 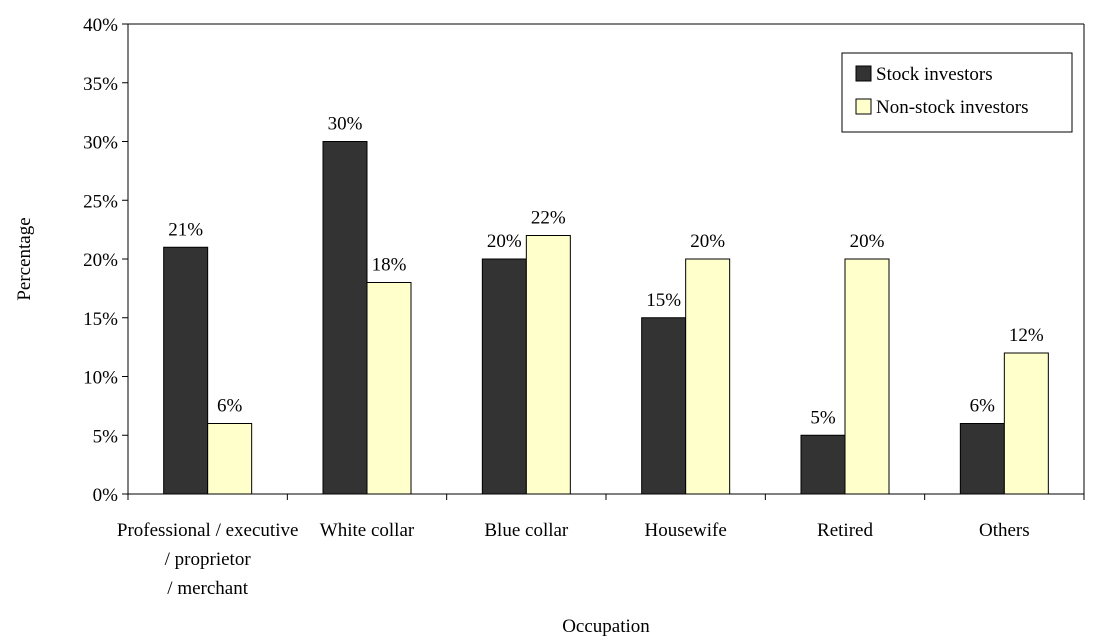 I want to click on legend: Stock investors Non-stock investors, so click(x=957, y=92).